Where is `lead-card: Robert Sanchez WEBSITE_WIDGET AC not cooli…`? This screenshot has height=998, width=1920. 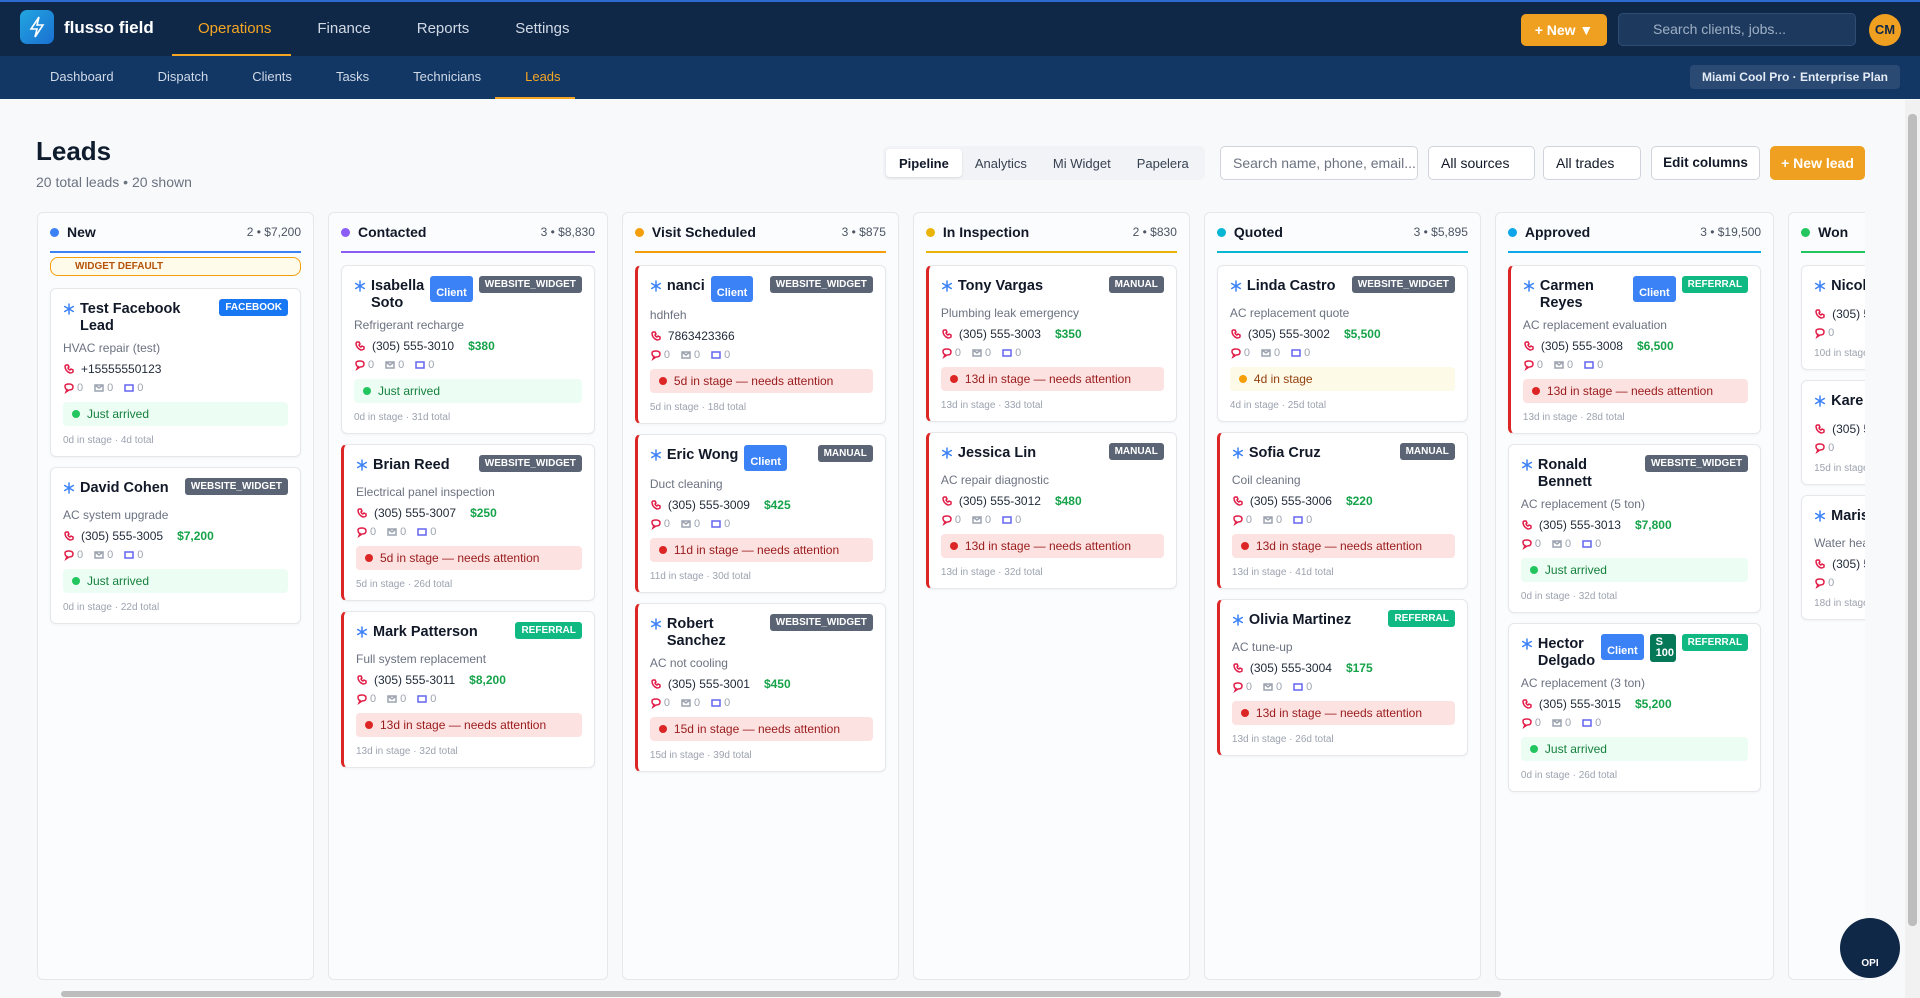
lead-card: Robert Sanchez WEBSITE_WIDGET AC not cooli… is located at coordinates (760, 687).